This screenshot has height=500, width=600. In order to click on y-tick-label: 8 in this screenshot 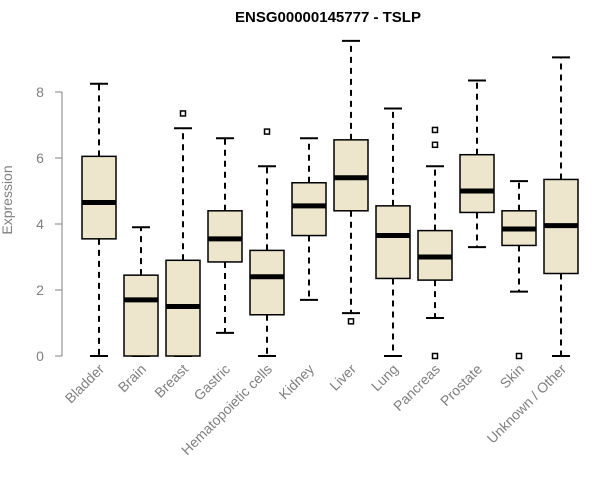, I will do `click(40, 92)`.